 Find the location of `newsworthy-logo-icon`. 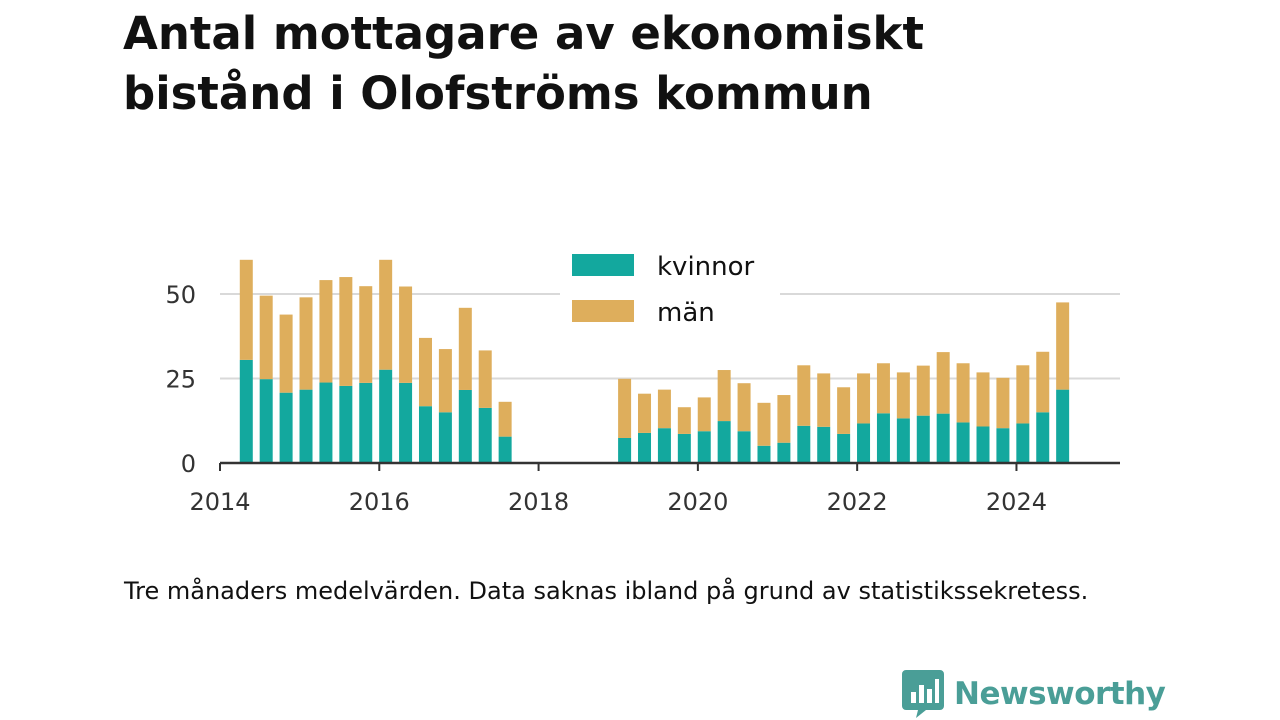

newsworthy-logo-icon is located at coordinates (923, 694).